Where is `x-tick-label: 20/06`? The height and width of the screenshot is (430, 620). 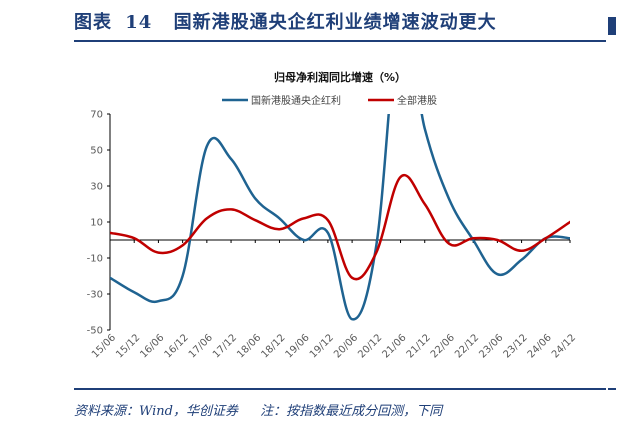
x-tick-label: 20/06 is located at coordinates (346, 346).